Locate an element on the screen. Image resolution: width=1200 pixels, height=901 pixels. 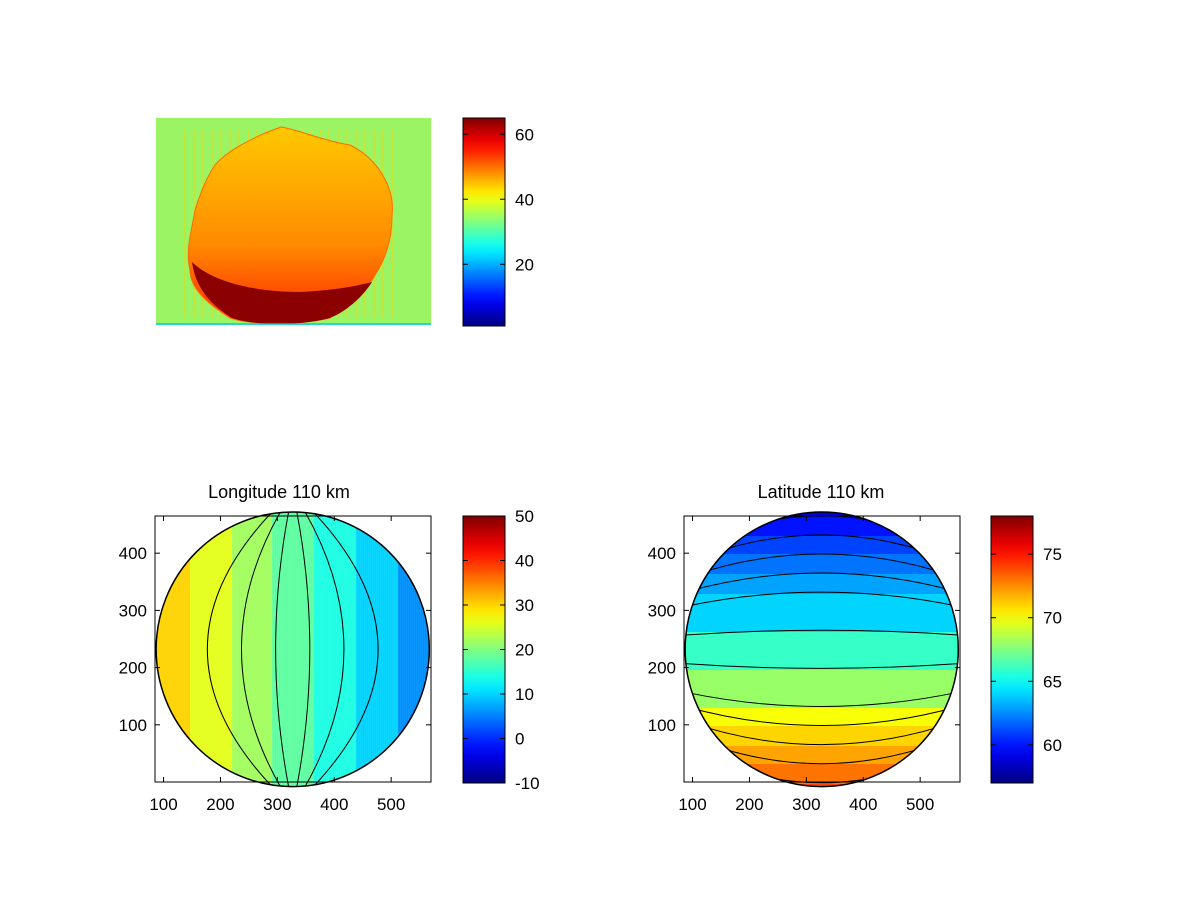
longitude-y-tick-label: 100 is located at coordinates (133, 725).